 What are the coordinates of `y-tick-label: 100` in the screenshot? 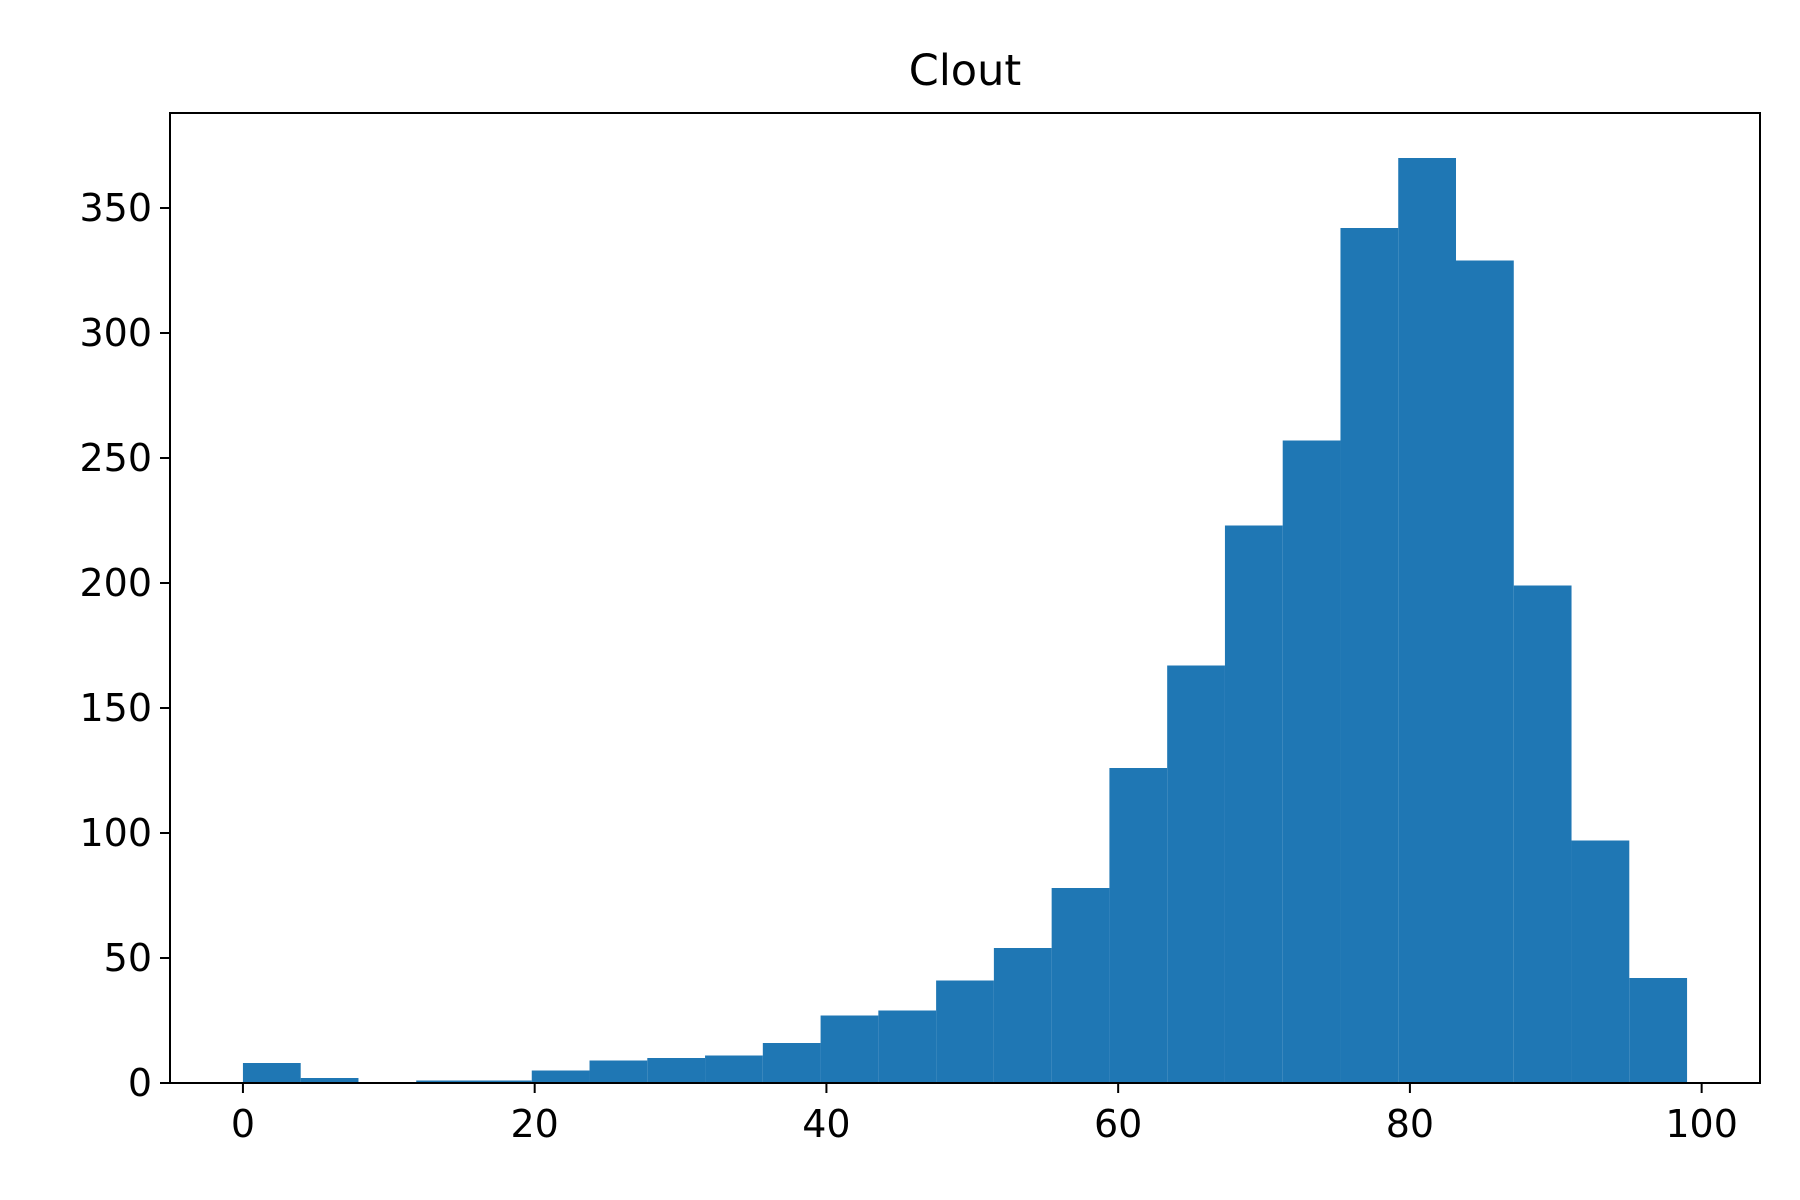 It's located at (115, 833).